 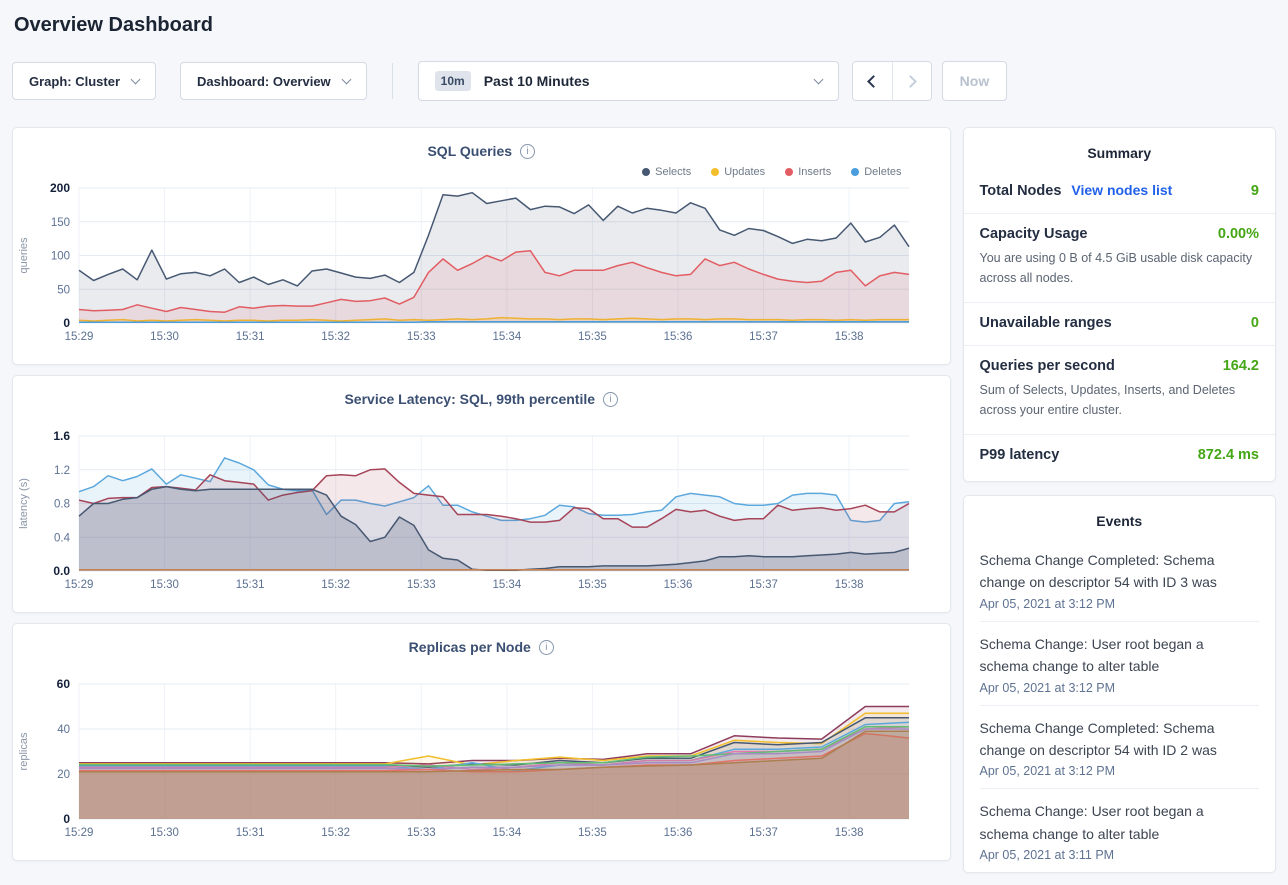 I want to click on summary-value: 0, so click(x=1254, y=323).